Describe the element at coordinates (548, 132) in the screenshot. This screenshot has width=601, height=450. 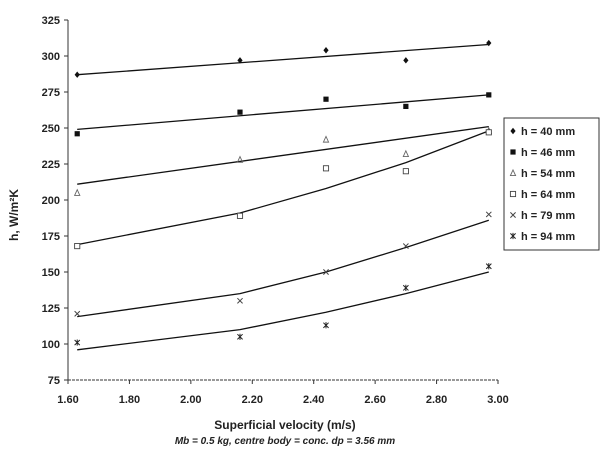
I see `legend-entry: h = 40 mm` at that location.